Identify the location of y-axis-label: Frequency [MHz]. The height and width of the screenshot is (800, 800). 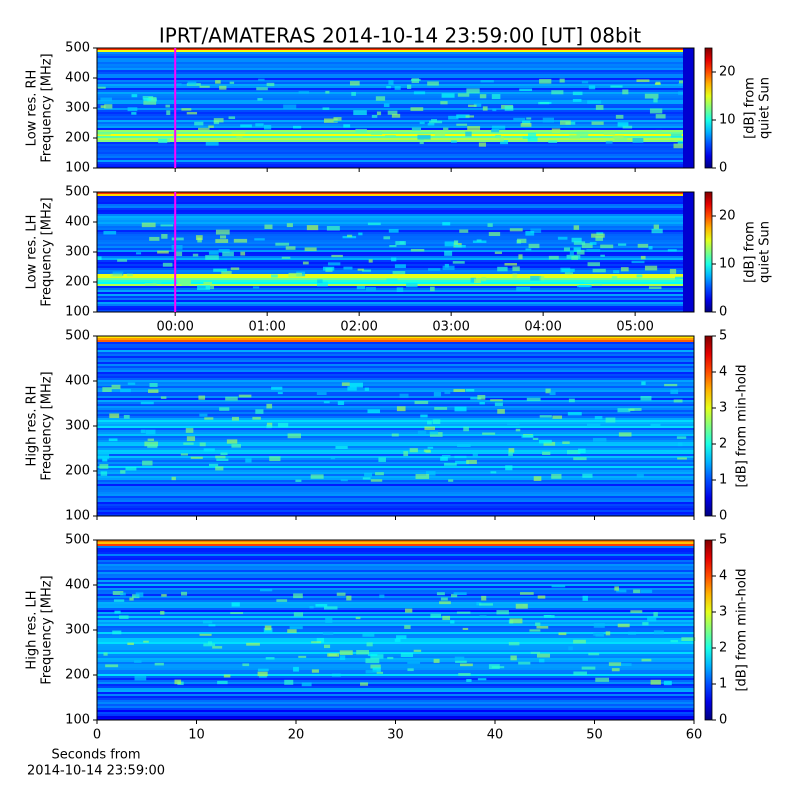
(47, 251).